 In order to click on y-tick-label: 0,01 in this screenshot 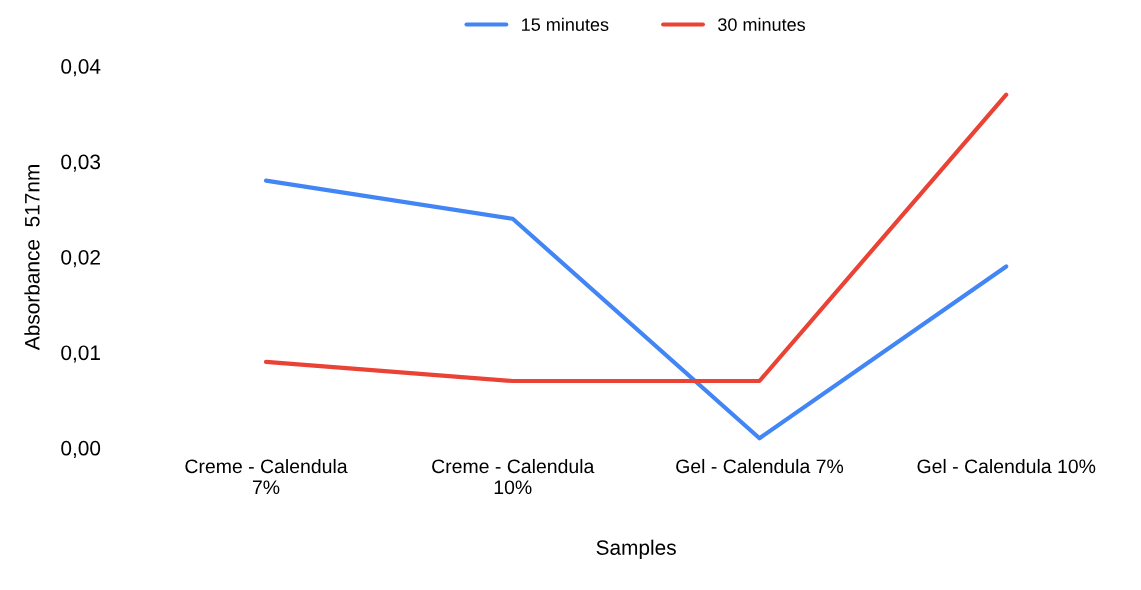, I will do `click(80, 354)`.